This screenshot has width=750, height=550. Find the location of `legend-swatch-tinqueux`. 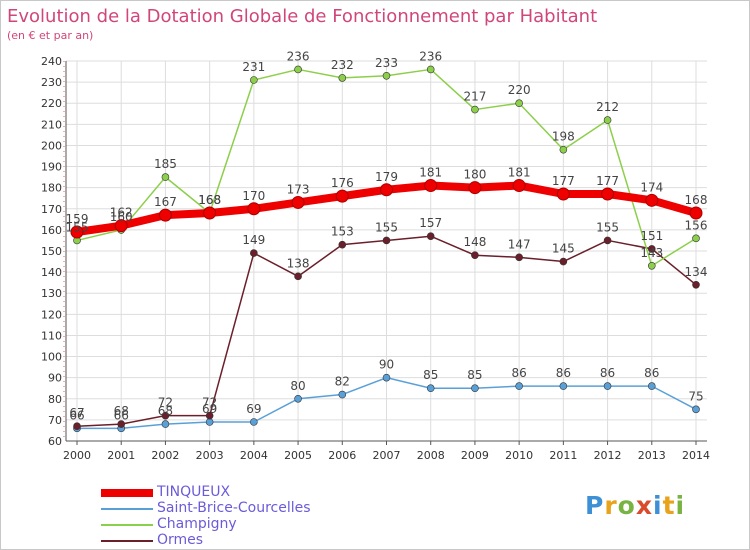

legend-swatch-tinqueux is located at coordinates (127, 493).